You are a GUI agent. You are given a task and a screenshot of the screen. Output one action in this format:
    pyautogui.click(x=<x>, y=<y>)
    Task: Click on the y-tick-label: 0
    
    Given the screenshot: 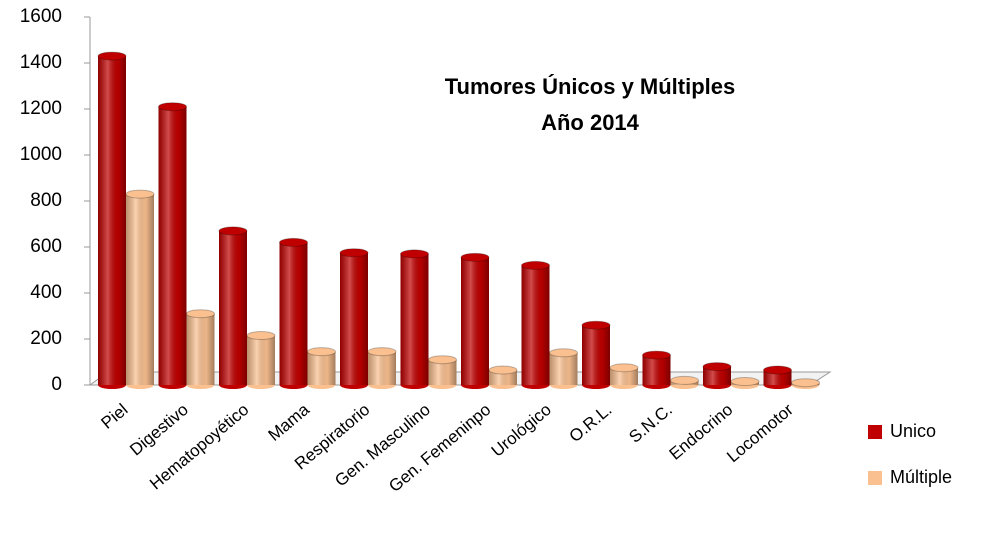 What is the action you would take?
    pyautogui.click(x=56, y=384)
    